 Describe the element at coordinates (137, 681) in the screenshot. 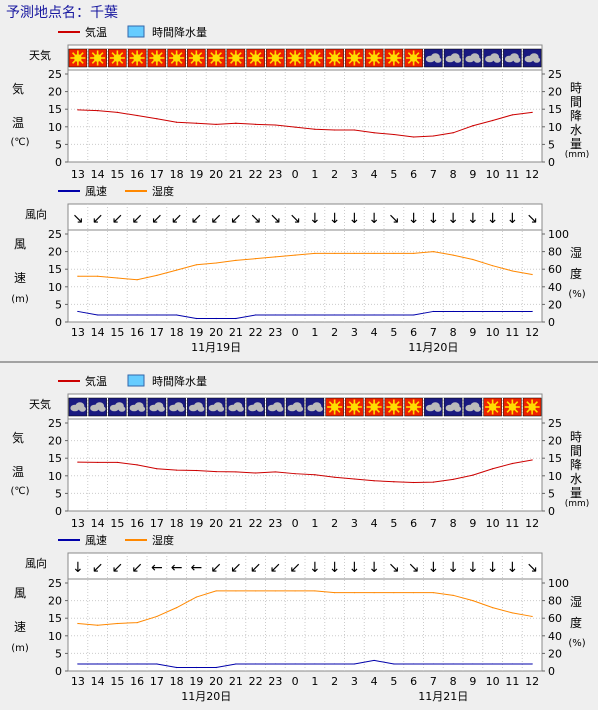

I see `block2-hour-label-2: 16` at that location.